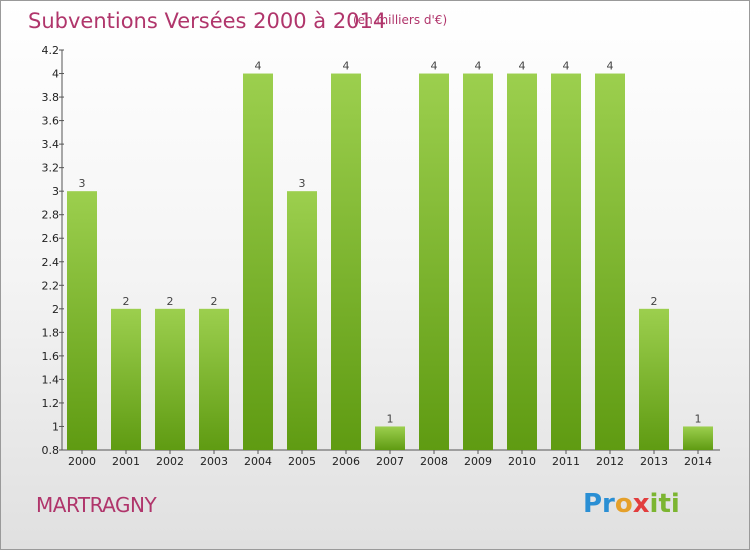 Image resolution: width=750 pixels, height=550 pixels. I want to click on y-tick-label: 1.8, so click(51, 332).